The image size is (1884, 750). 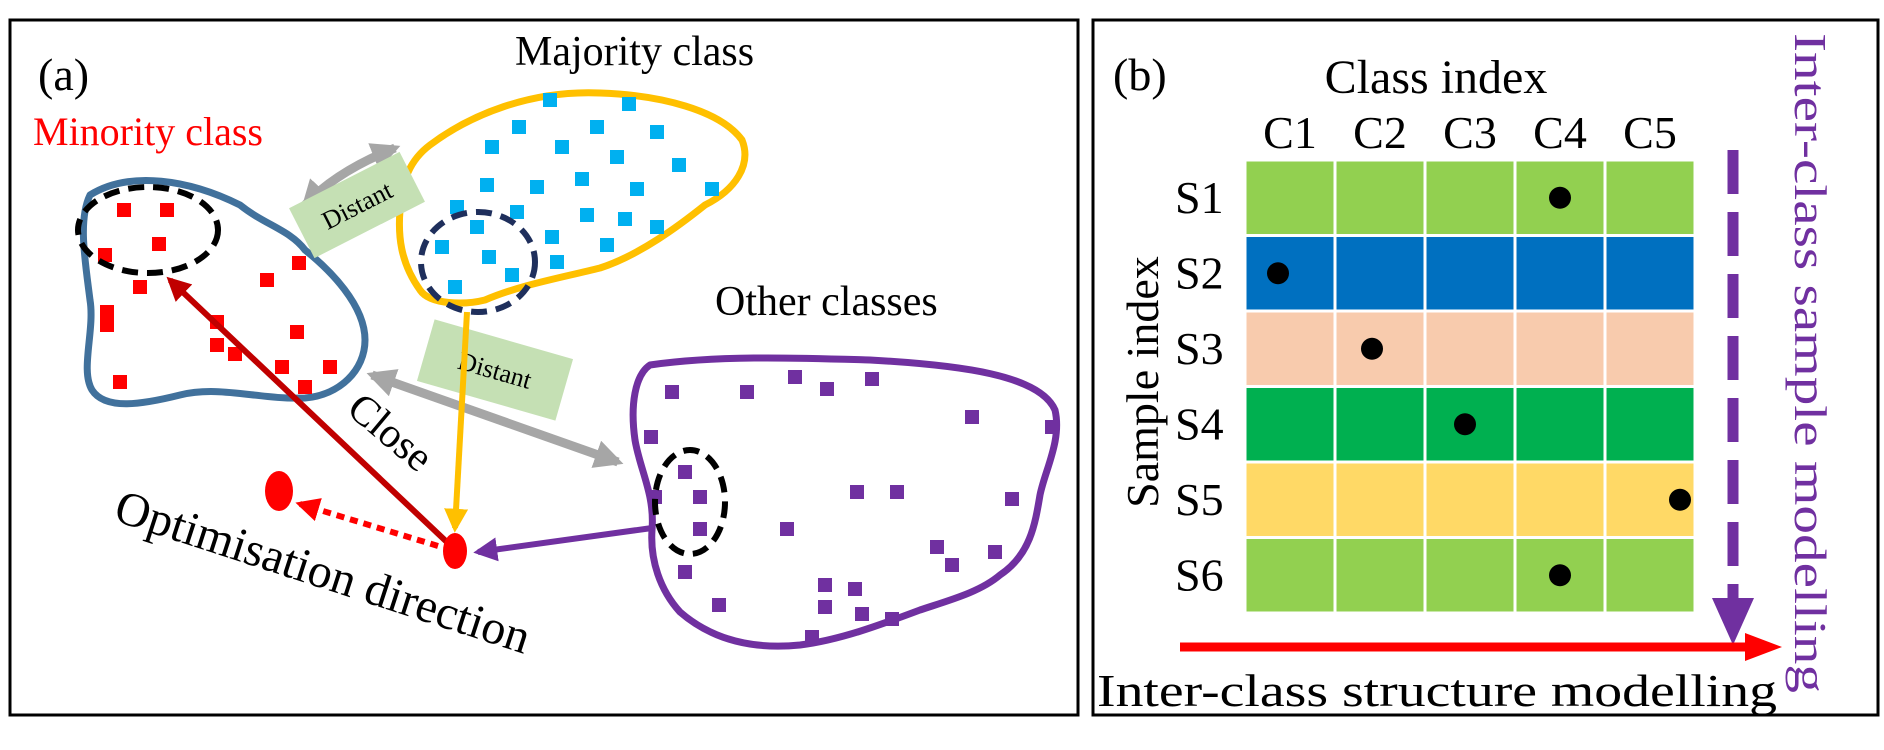 I want to click on sample-index-title: Sample index, so click(x=1142, y=382).